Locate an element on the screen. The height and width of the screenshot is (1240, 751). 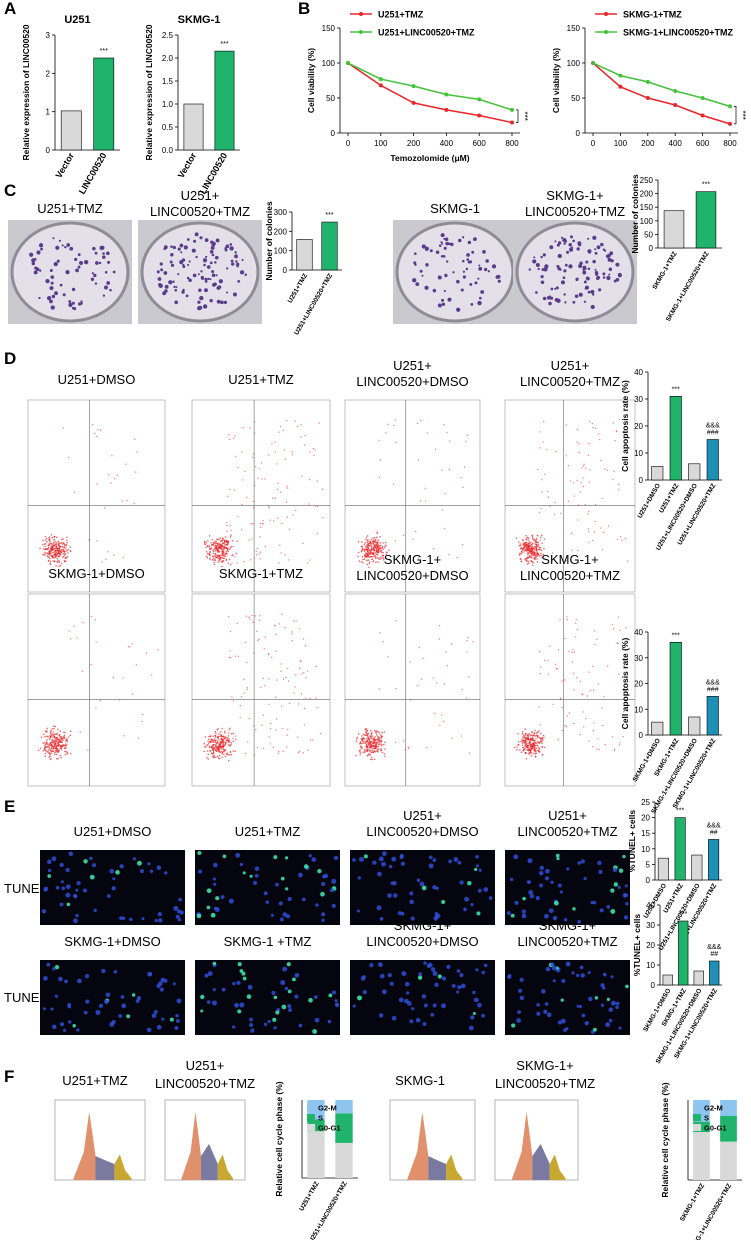
image-caption-line: SKMG-1 is located at coordinates (455, 208).